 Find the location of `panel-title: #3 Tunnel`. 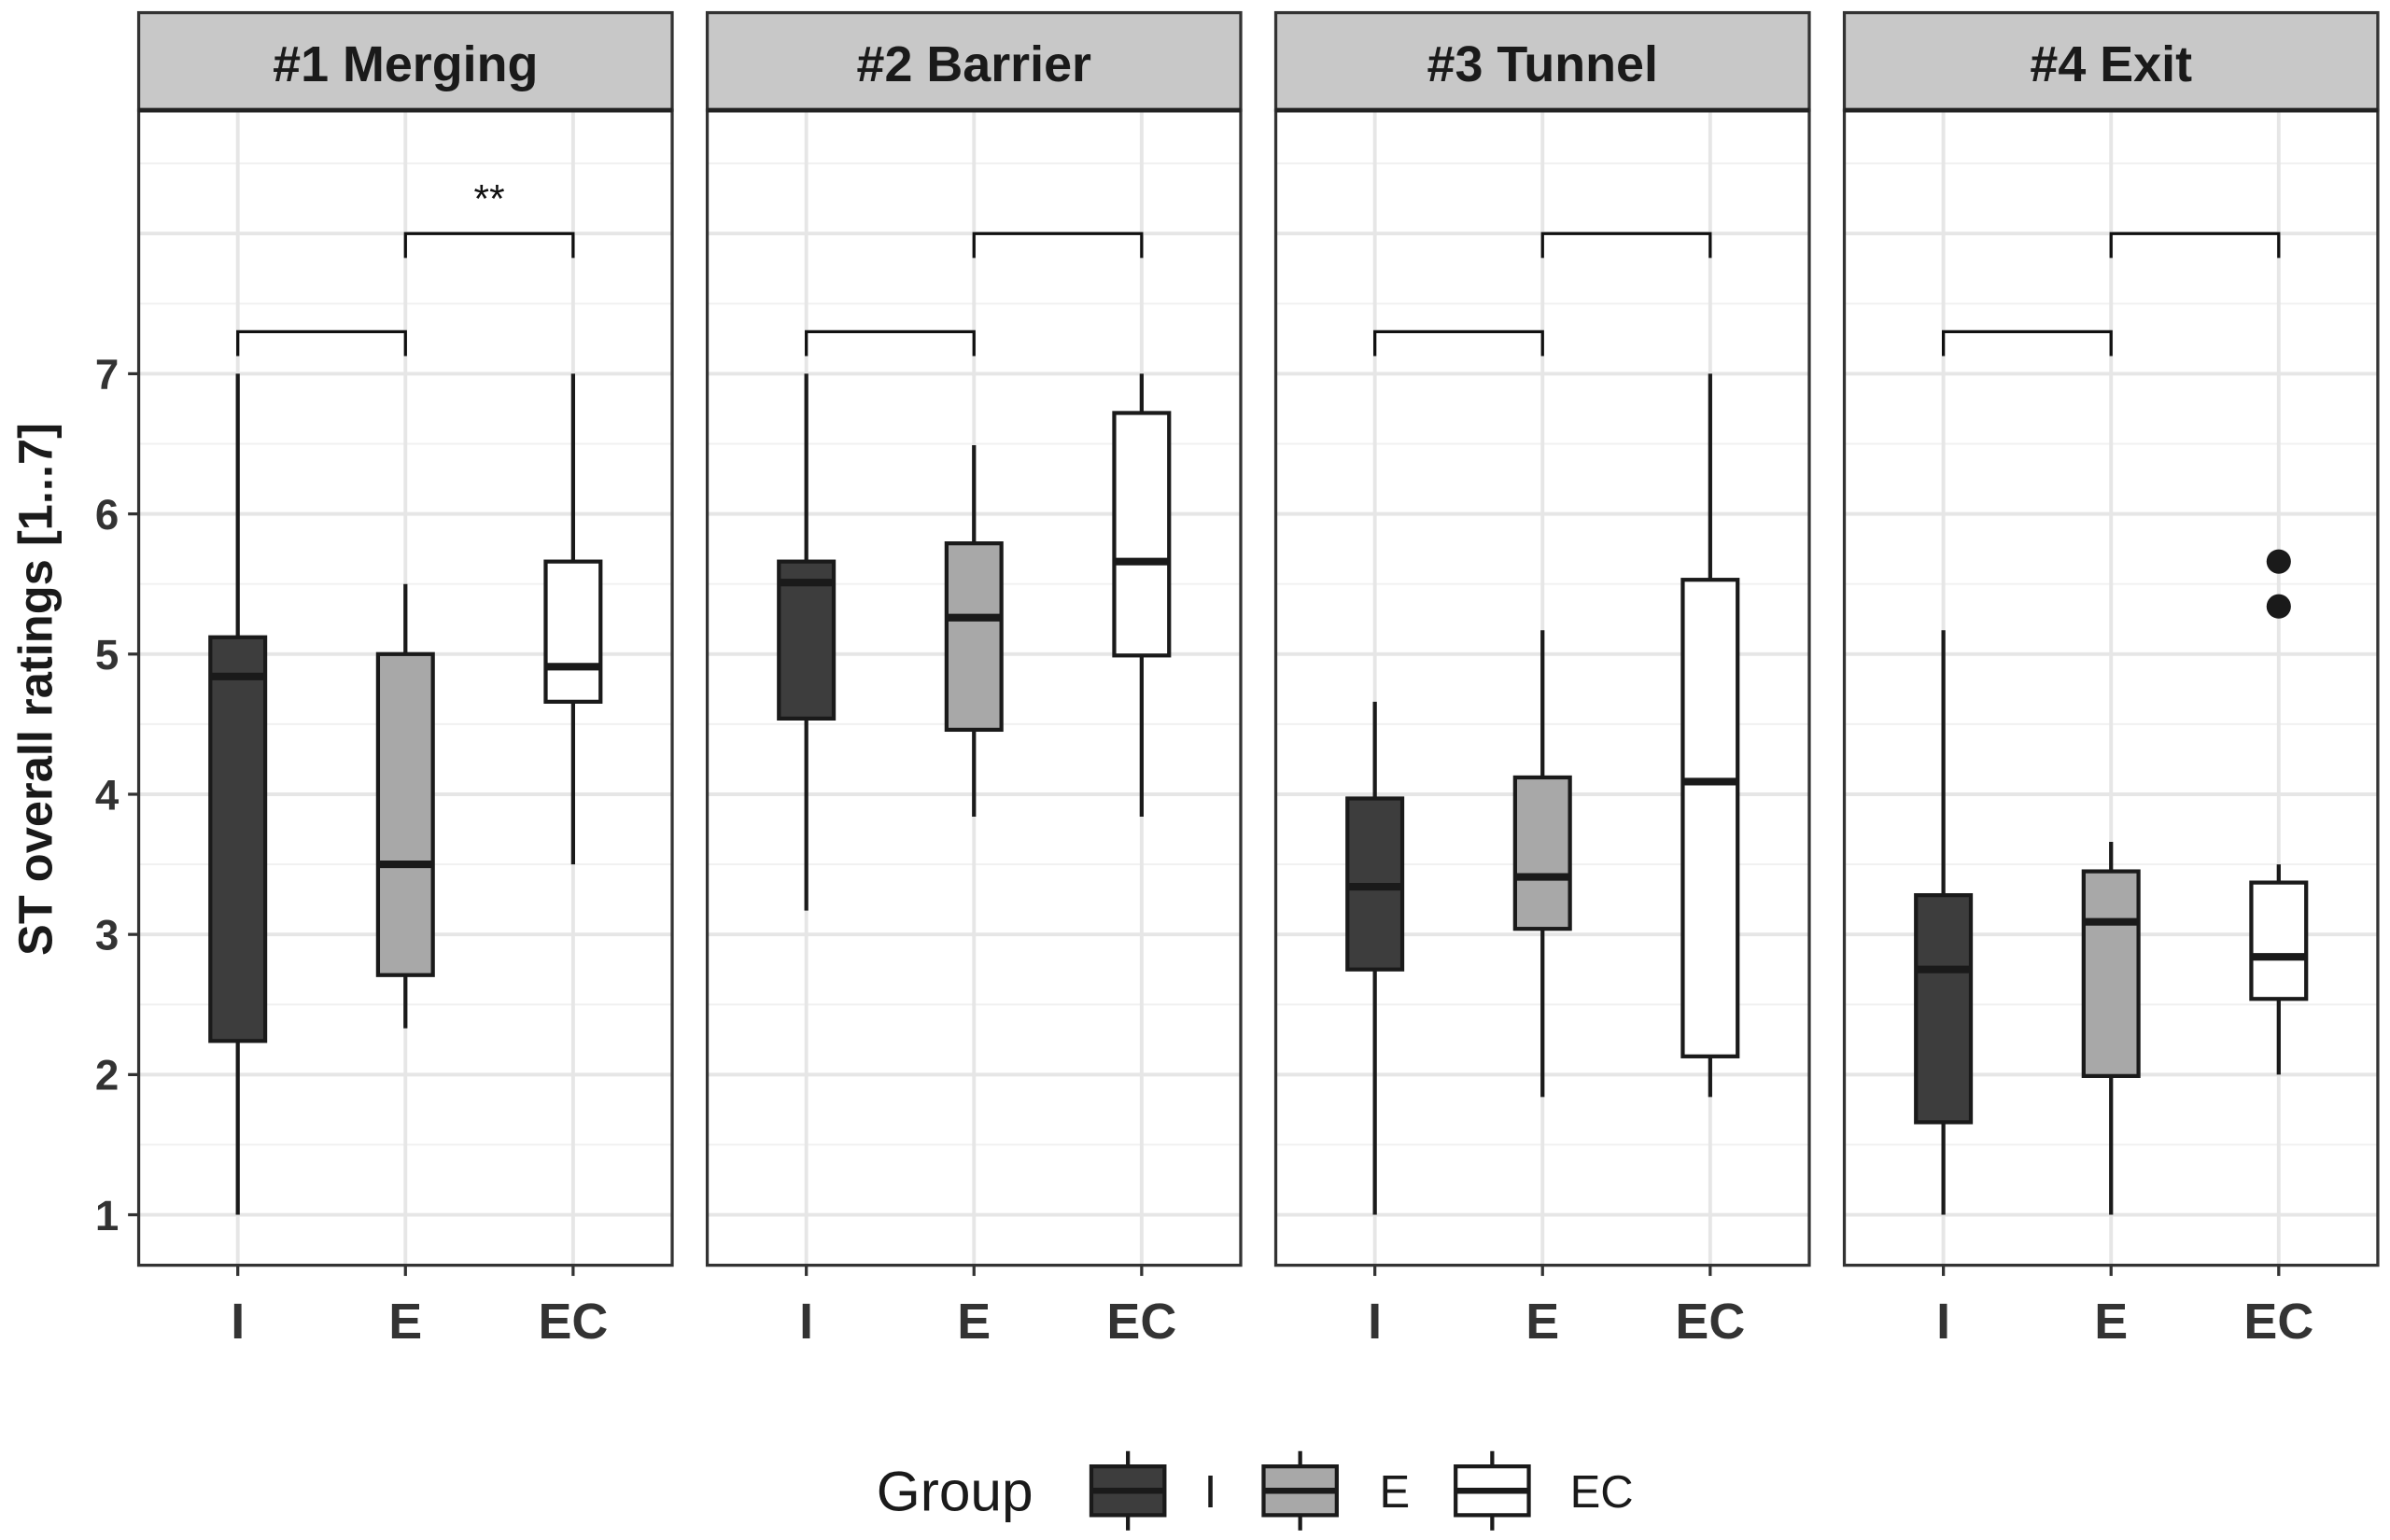

panel-title: #3 Tunnel is located at coordinates (1542, 64).